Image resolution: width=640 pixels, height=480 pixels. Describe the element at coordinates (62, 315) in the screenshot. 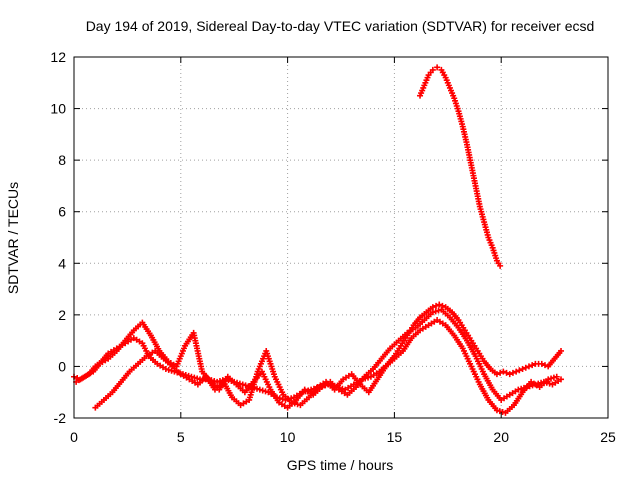

I see `y-tick-label: 2` at that location.